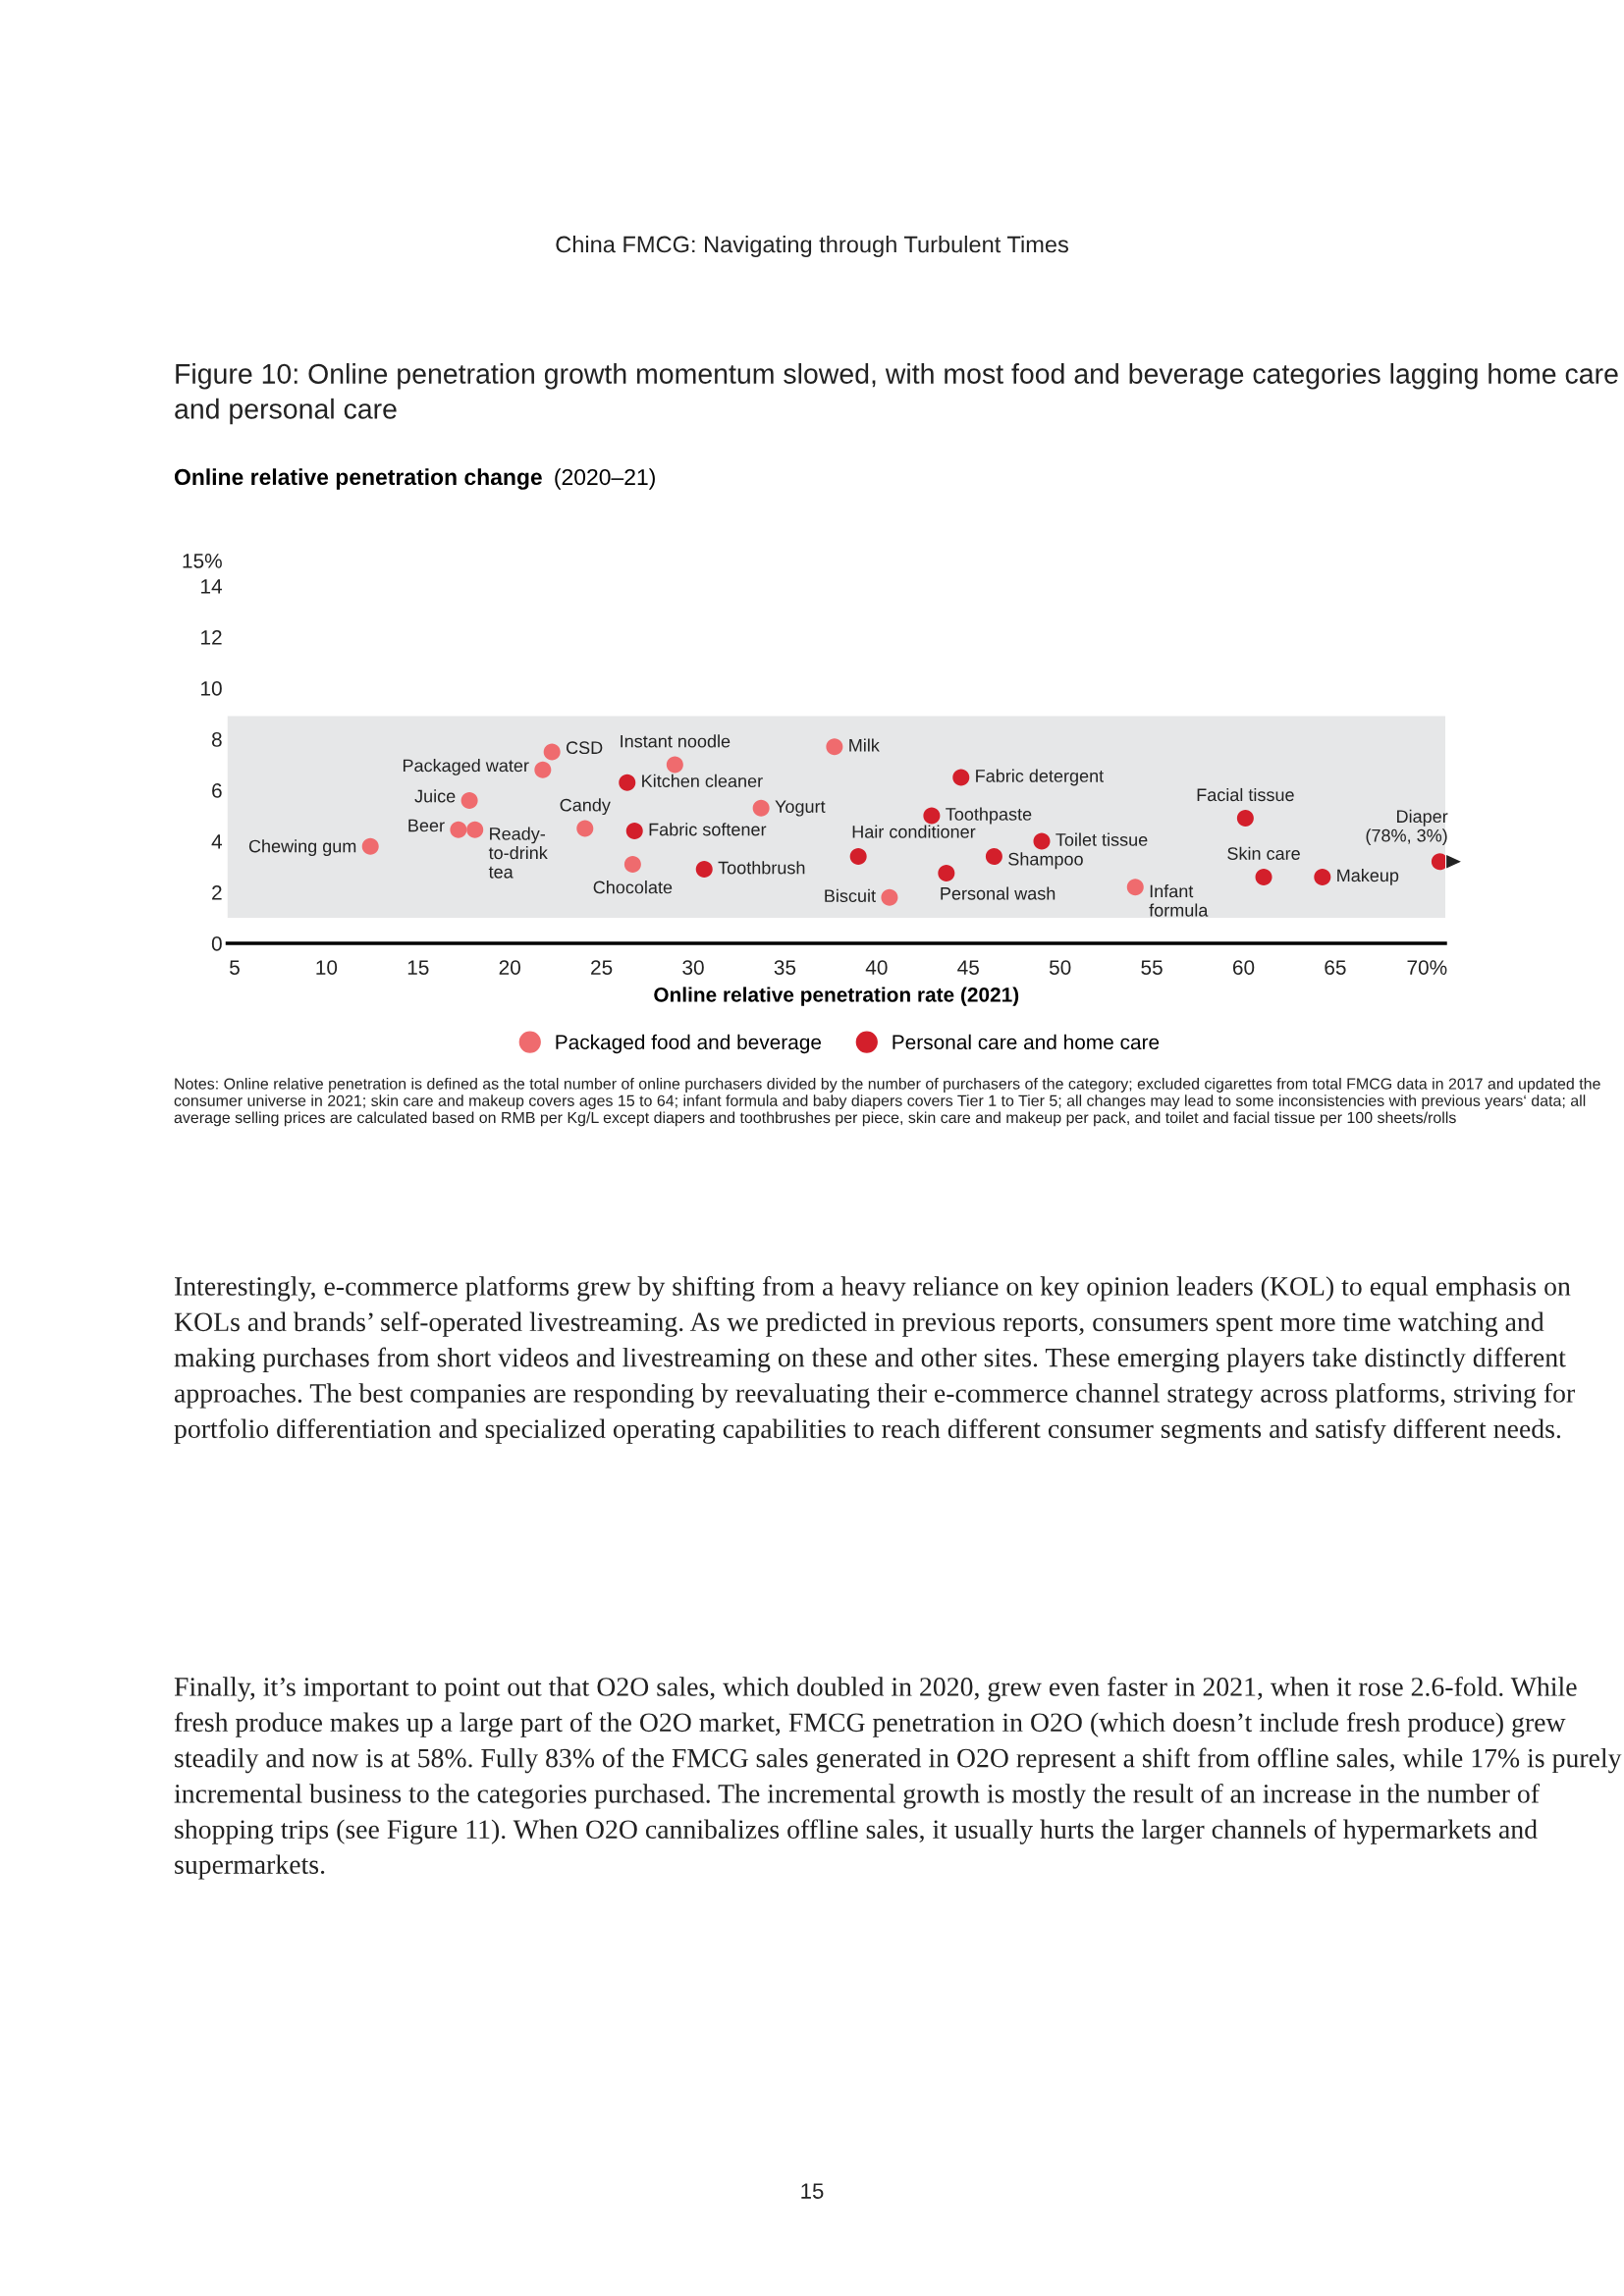 This screenshot has height=2296, width=1624. I want to click on y-tick-label: 14, so click(212, 587).